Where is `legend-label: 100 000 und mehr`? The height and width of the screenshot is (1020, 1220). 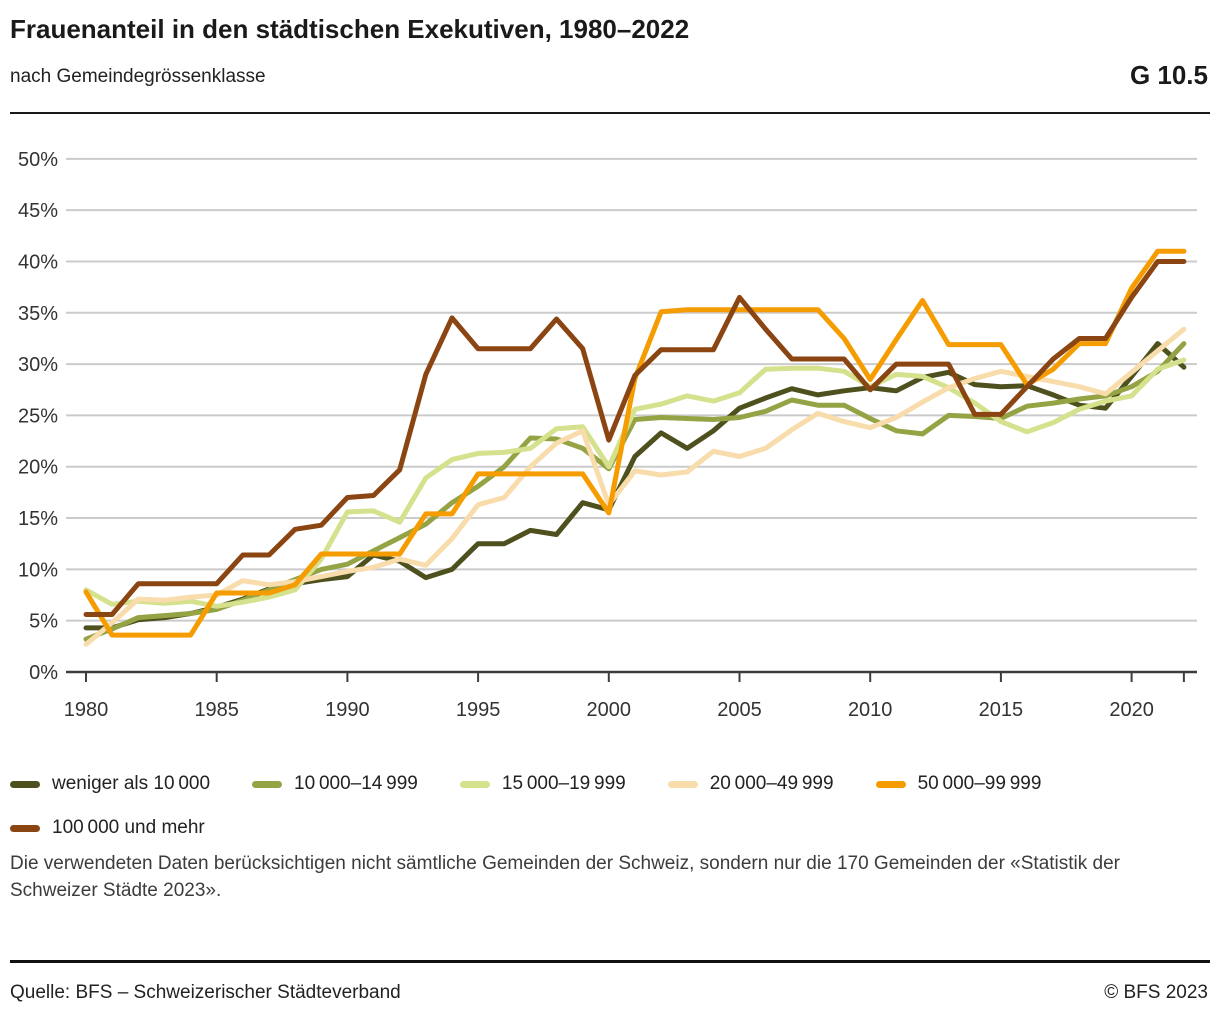
legend-label: 100 000 und mehr is located at coordinates (128, 827).